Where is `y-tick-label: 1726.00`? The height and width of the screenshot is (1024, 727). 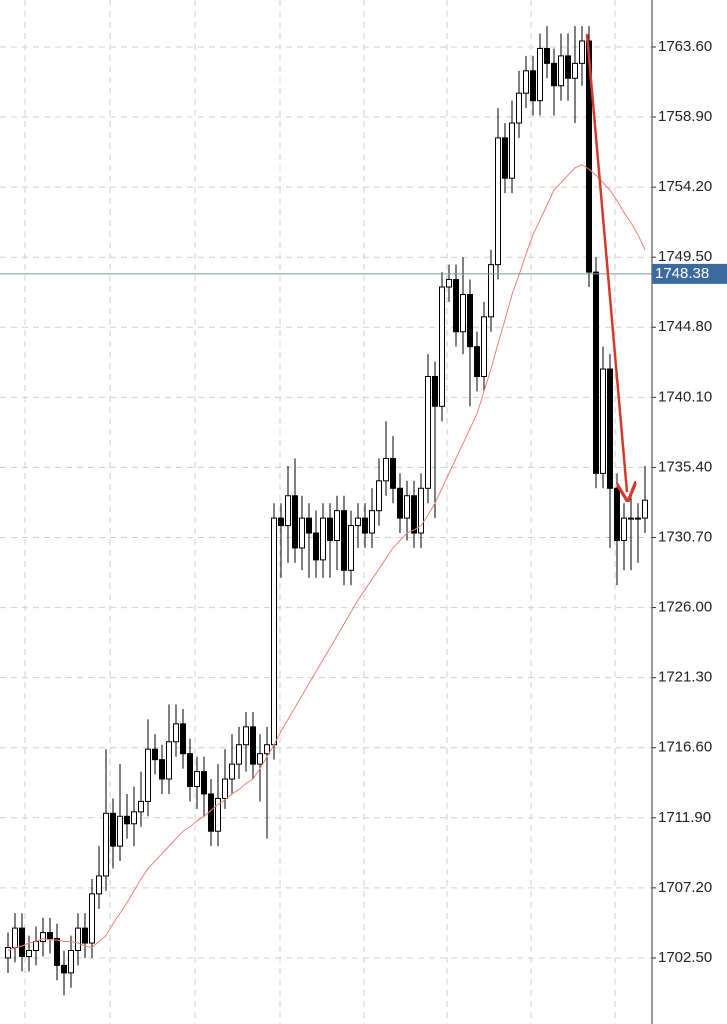 y-tick-label: 1726.00 is located at coordinates (685, 607).